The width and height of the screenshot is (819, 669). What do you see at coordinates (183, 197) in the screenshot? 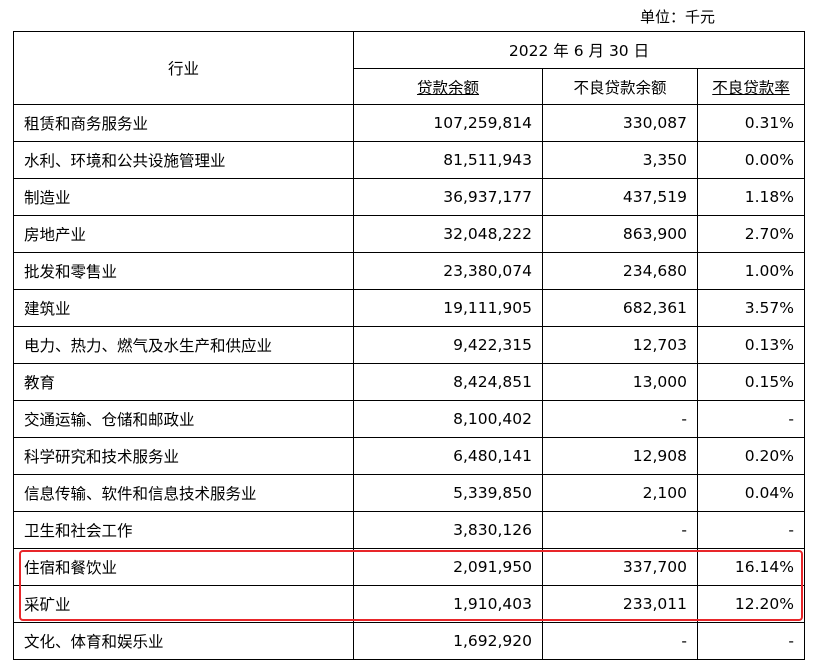
I see `industry-cell: 制造业` at bounding box center [183, 197].